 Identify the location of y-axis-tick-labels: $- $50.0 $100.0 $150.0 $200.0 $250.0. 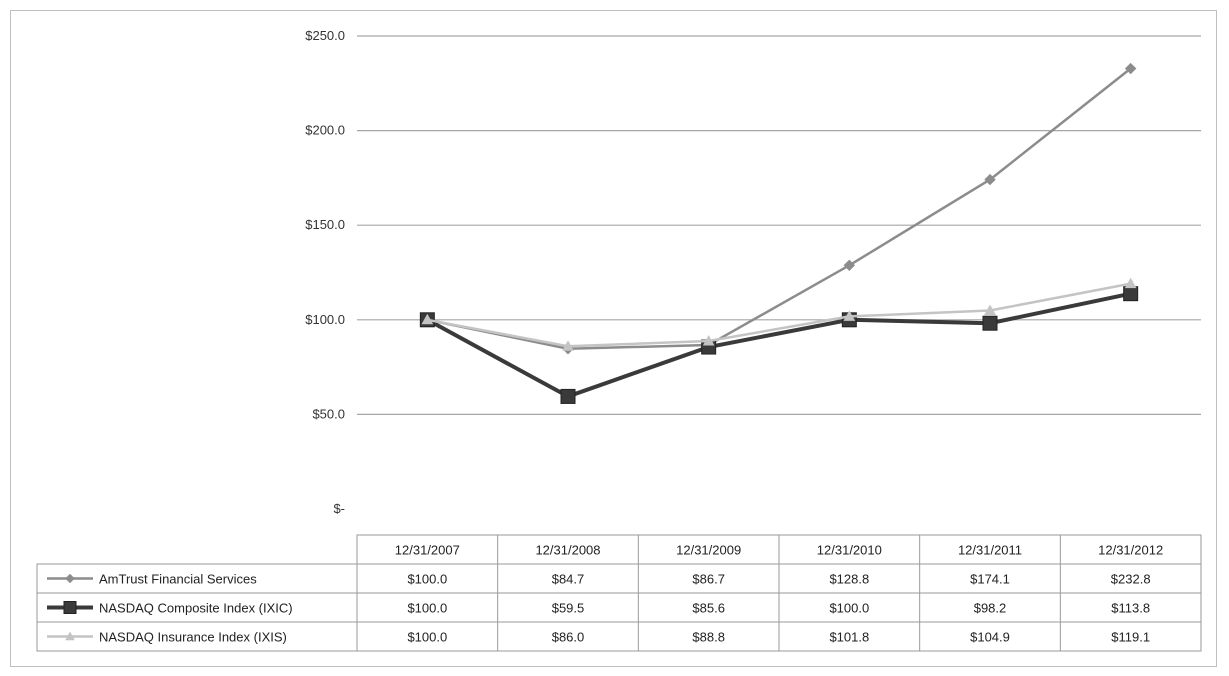
(325, 272).